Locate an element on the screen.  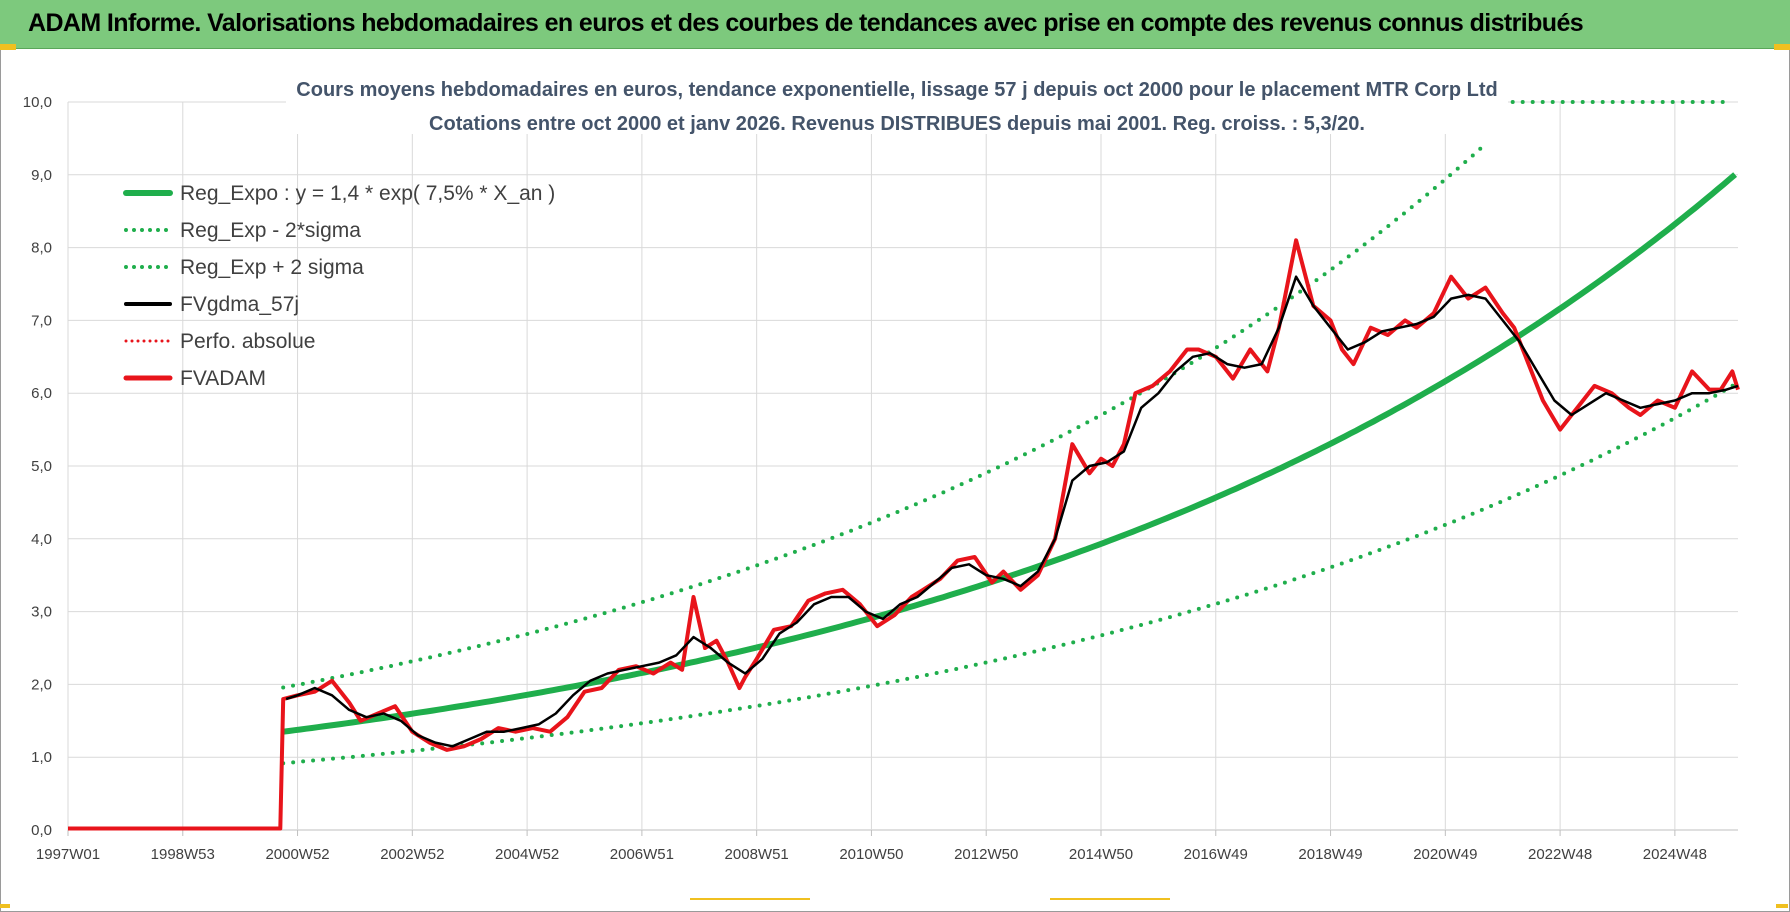
legend-label: Reg_Exp + 2 sigma is located at coordinates (272, 267).